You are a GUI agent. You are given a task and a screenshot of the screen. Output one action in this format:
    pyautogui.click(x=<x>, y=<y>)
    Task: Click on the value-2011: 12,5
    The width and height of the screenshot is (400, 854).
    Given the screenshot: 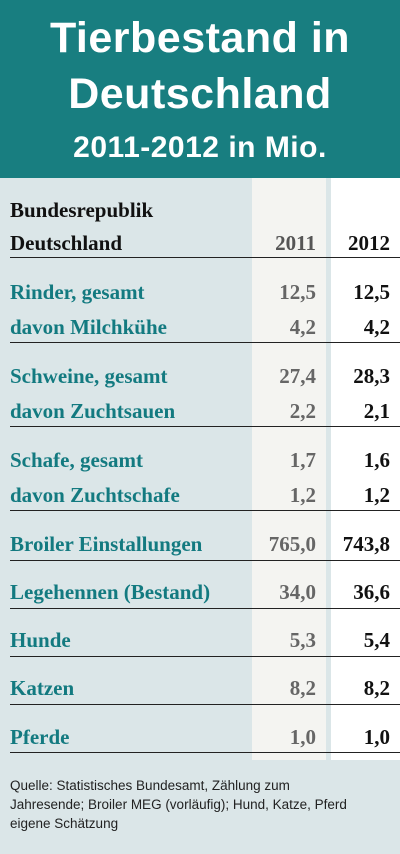 What is the action you would take?
    pyautogui.click(x=297, y=292)
    